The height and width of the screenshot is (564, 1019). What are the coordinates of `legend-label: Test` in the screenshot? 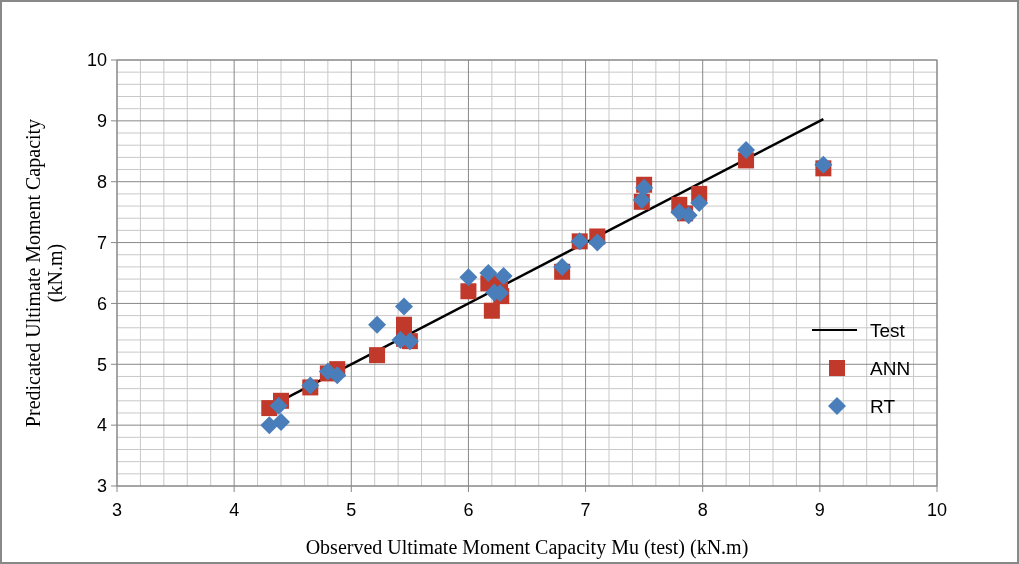 It's located at (888, 330).